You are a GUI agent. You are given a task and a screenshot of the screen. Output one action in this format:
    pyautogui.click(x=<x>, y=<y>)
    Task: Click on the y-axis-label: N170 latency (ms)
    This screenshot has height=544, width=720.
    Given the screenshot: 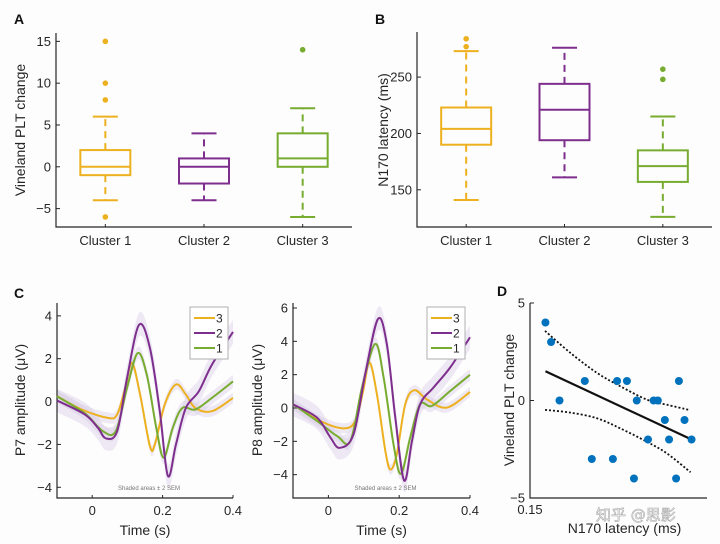 What is the action you would take?
    pyautogui.click(x=383, y=130)
    